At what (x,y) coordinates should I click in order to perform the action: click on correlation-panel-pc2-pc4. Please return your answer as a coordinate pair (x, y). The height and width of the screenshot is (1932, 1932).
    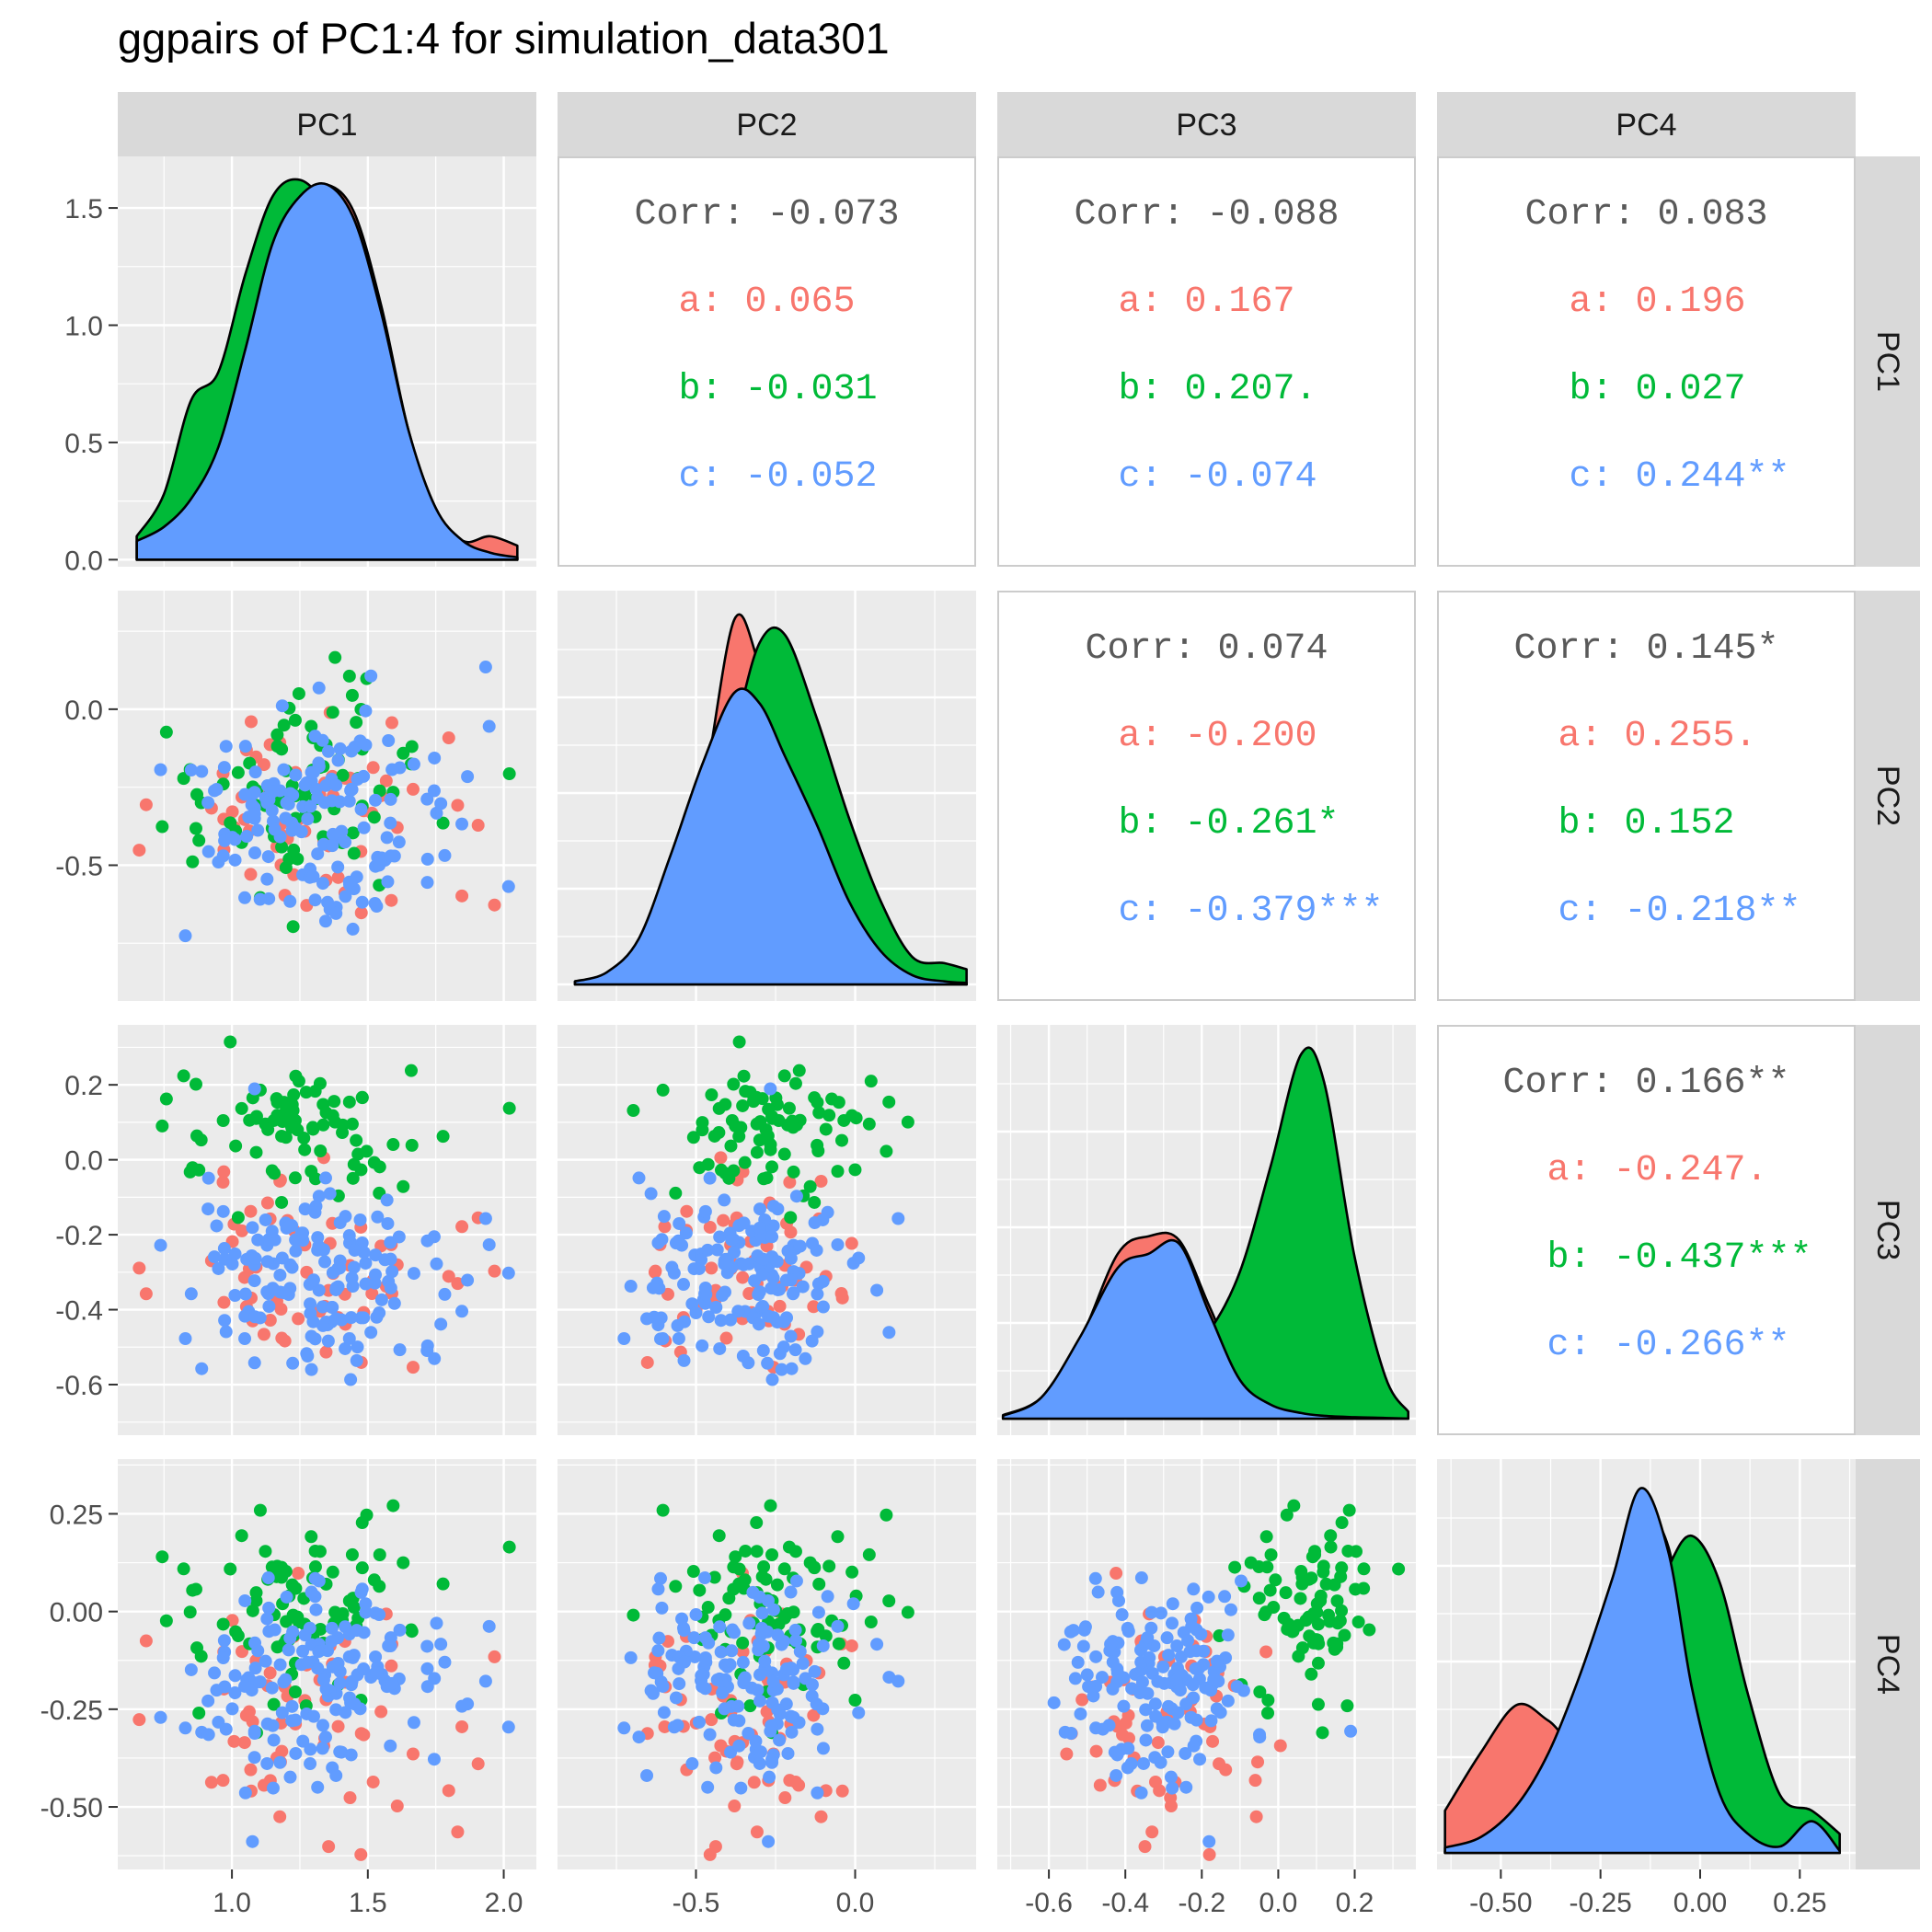
    Looking at the image, I should click on (1646, 796).